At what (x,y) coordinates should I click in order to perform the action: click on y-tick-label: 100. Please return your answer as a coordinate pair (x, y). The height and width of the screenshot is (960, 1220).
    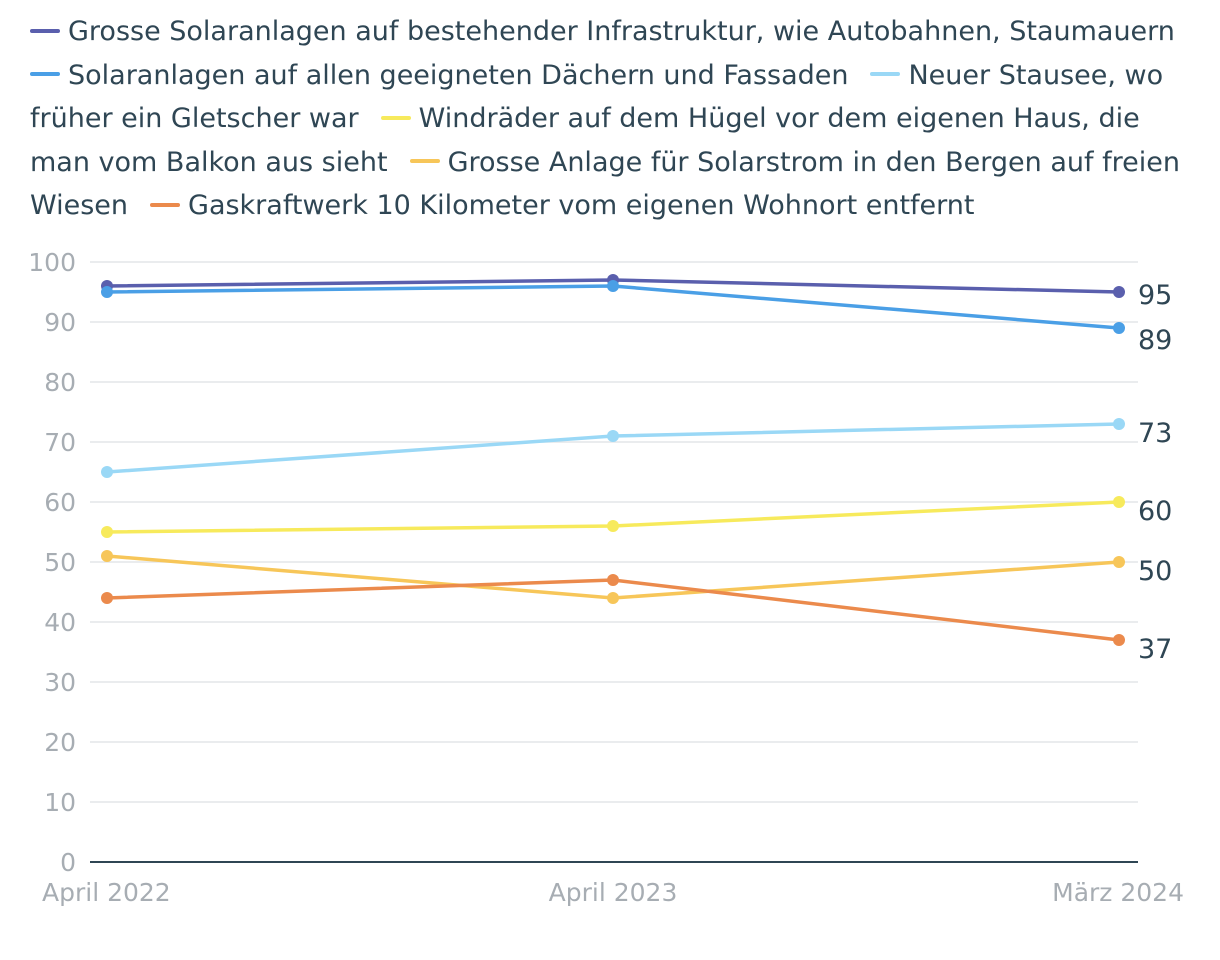
    Looking at the image, I should click on (52, 262).